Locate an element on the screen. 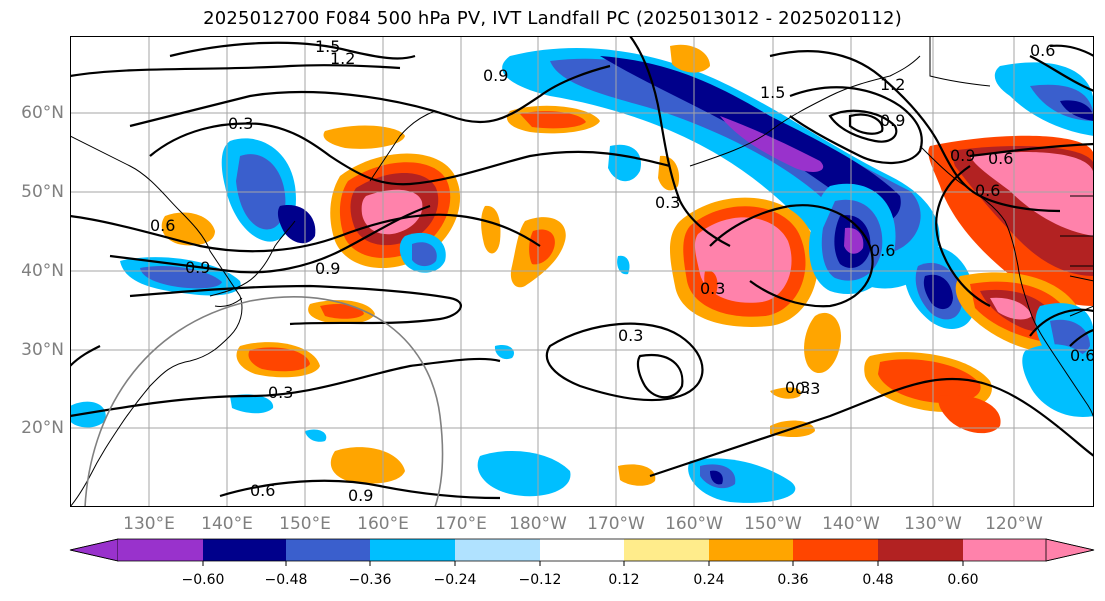 The image size is (1105, 601). colorbar-outline is located at coordinates (582, 550).